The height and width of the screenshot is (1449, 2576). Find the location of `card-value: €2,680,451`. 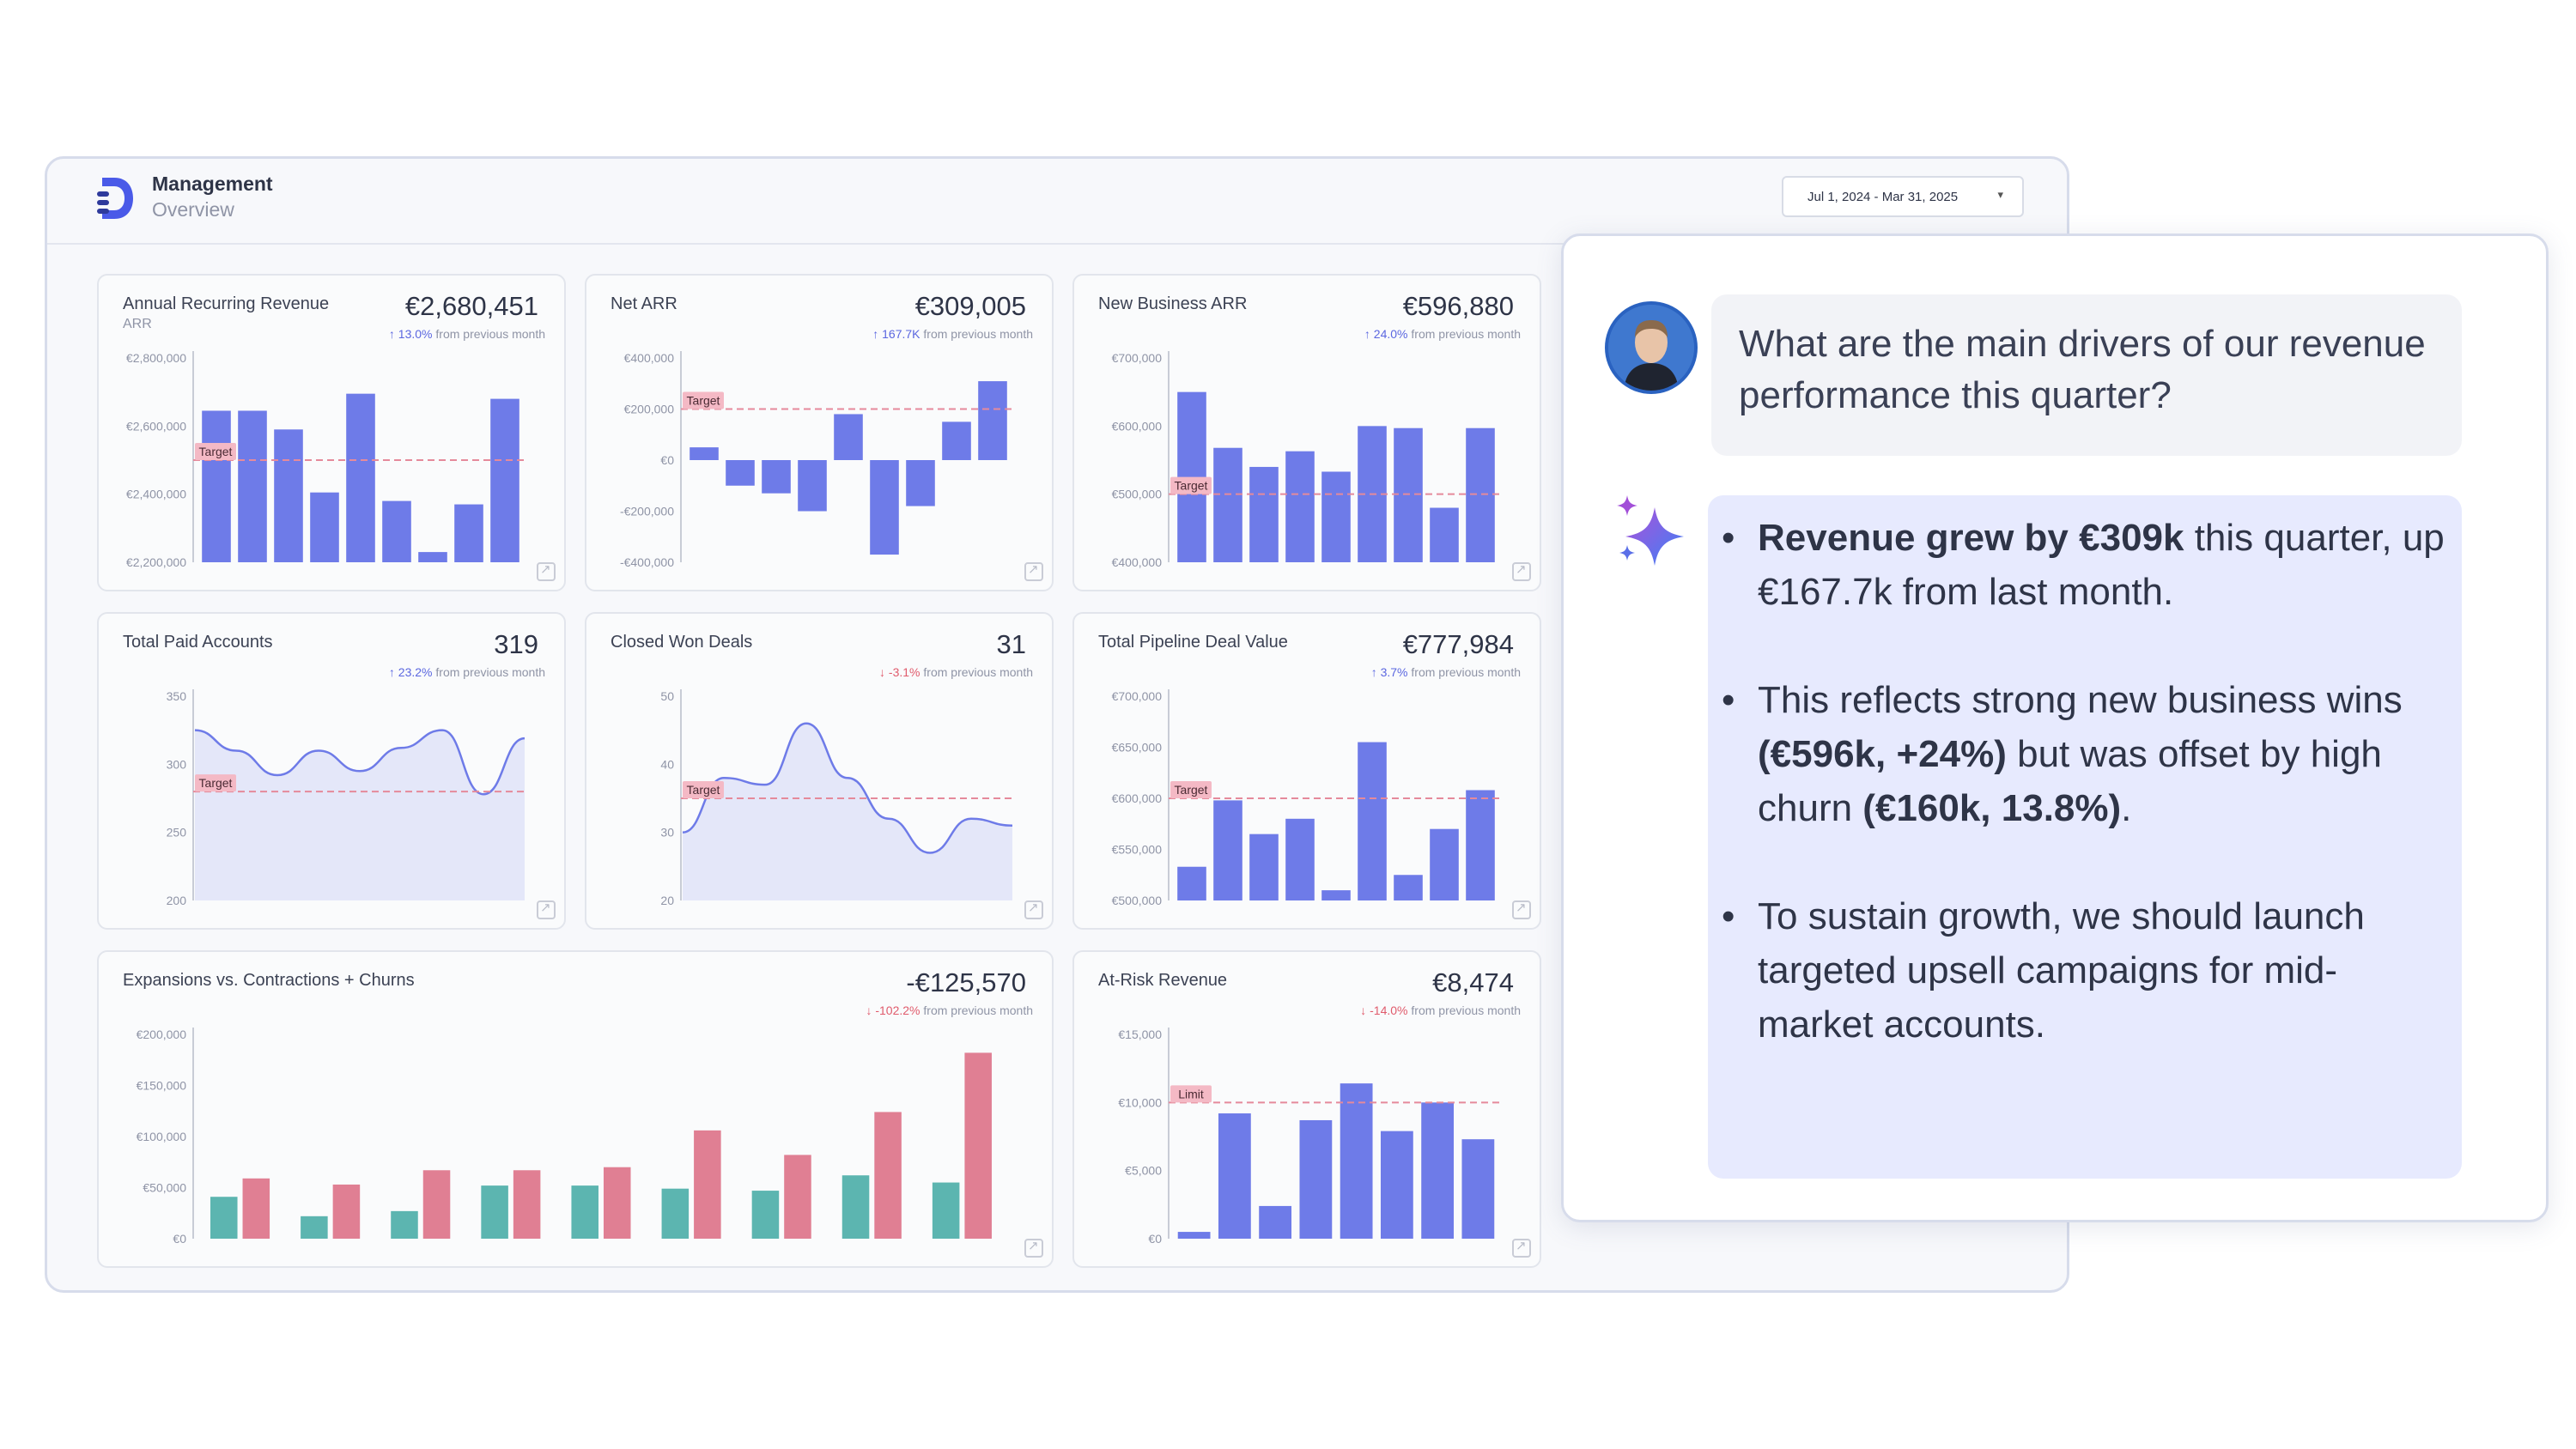

card-value: €2,680,451 is located at coordinates (471, 306).